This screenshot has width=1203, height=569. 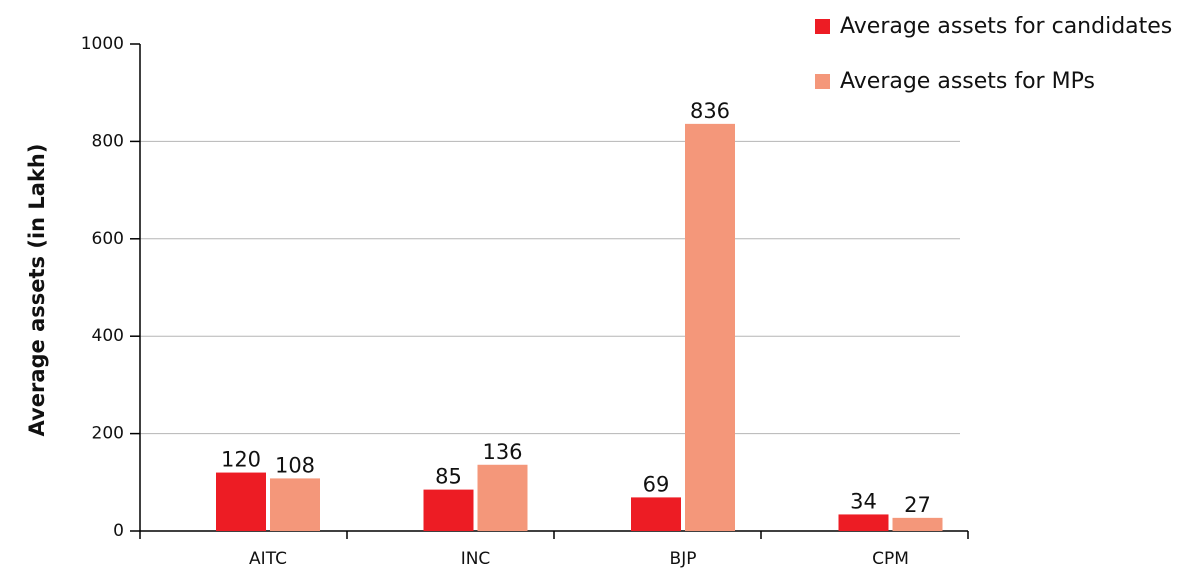 I want to click on y-axis-title: Average assets (in Lakh), so click(x=37, y=290).